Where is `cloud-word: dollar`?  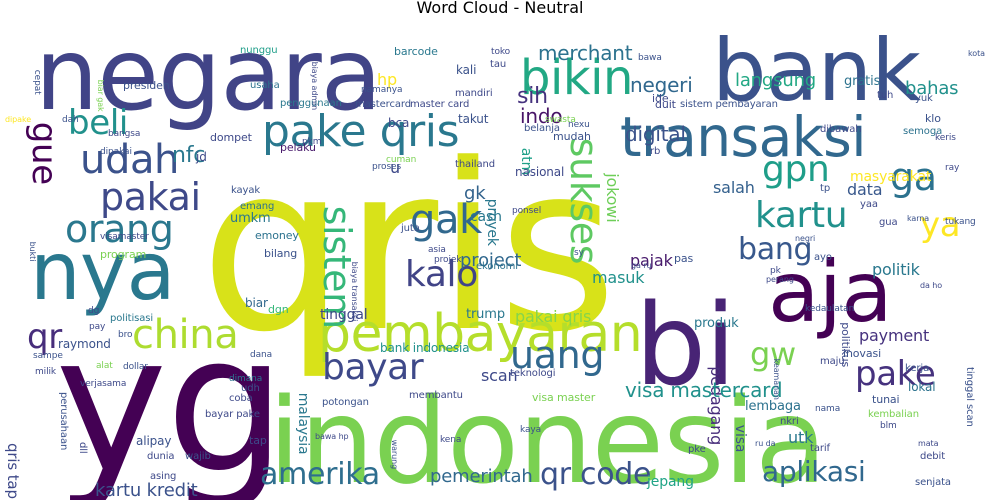 cloud-word: dollar is located at coordinates (135, 367).